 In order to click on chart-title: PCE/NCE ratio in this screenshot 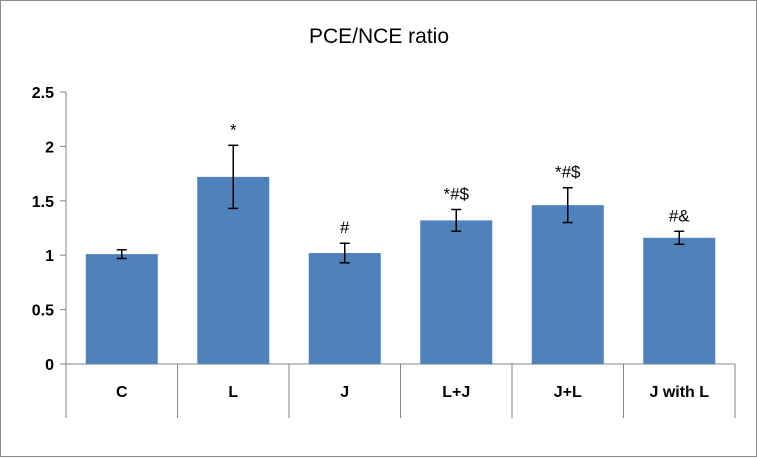, I will do `click(379, 36)`.